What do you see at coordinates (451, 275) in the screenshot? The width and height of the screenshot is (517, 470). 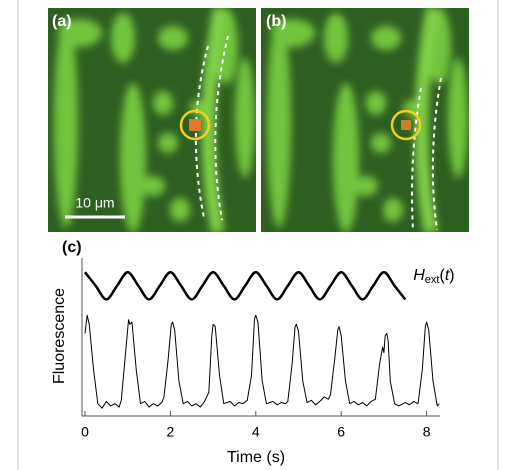 I see `label-close: )` at bounding box center [451, 275].